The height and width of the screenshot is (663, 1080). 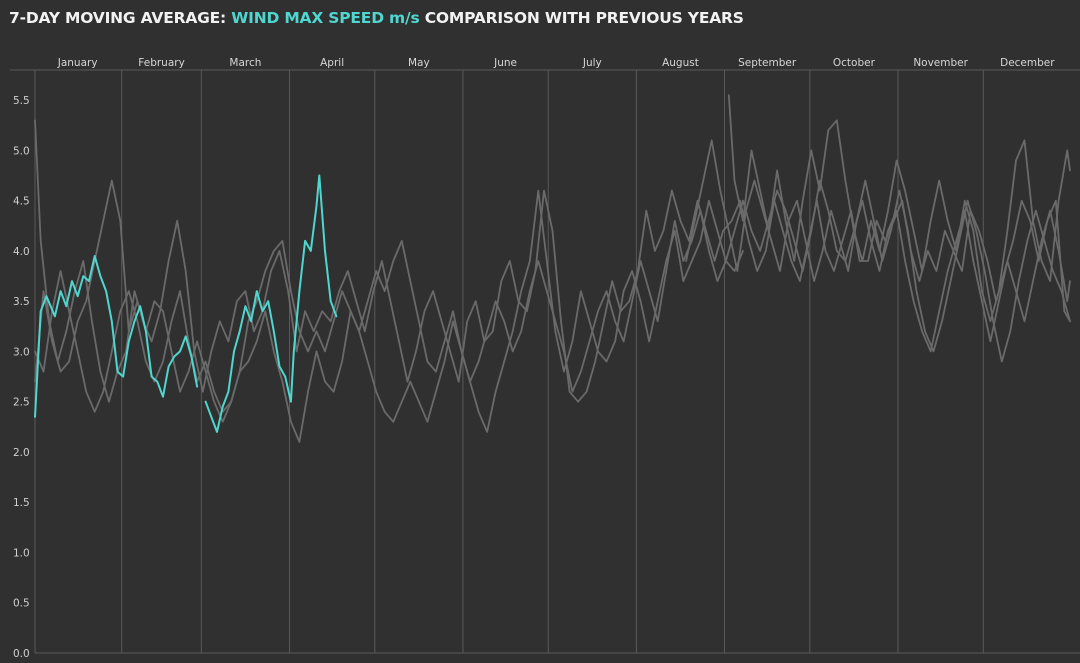 I want to click on y-tick-label: 5.5, so click(x=21, y=101).